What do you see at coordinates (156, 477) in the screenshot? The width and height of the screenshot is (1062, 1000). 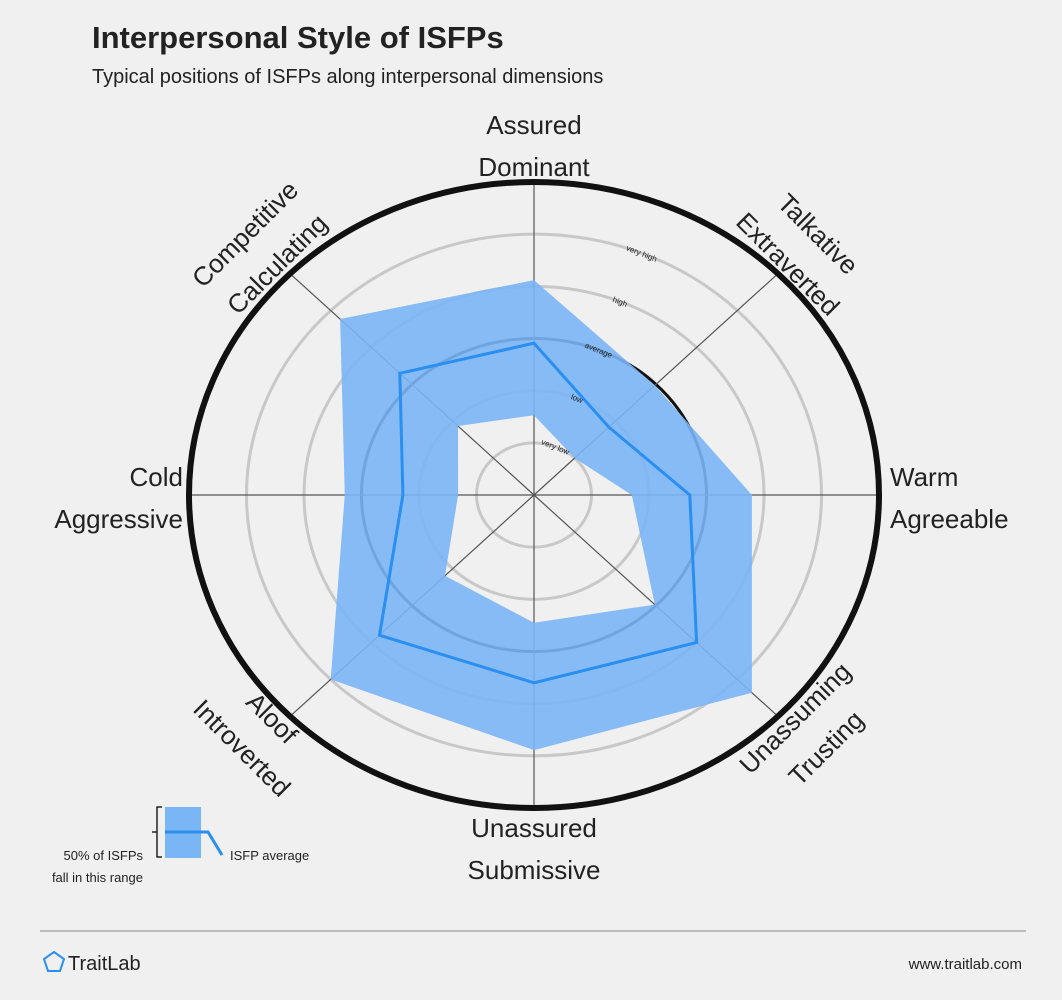 I see `axis-label: Cold` at bounding box center [156, 477].